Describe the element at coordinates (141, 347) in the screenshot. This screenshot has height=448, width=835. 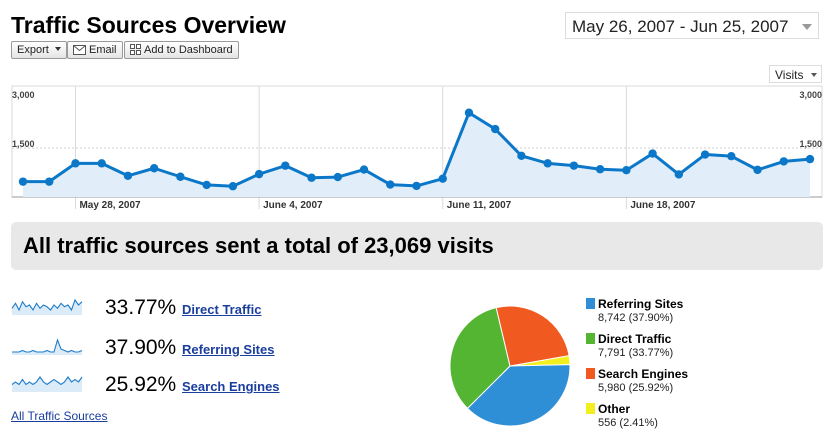
I see `referring-sites-percent: 37.90%` at that location.